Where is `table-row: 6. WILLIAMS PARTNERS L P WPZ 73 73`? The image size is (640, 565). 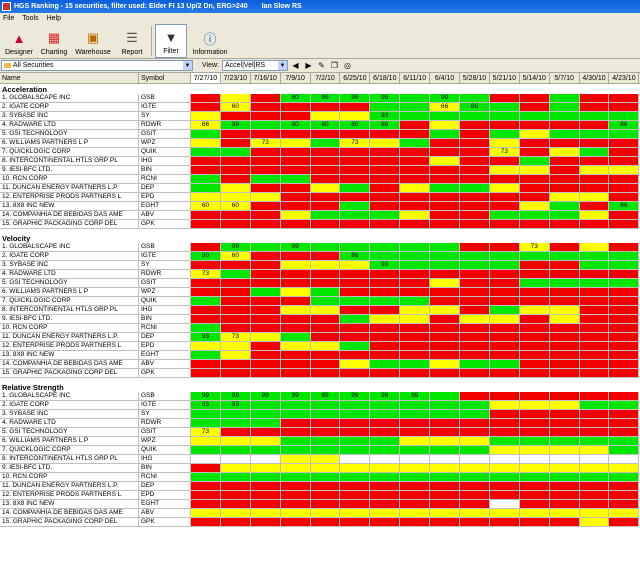 table-row: 6. WILLIAMS PARTNERS L P WPZ 73 73 is located at coordinates (320, 143).